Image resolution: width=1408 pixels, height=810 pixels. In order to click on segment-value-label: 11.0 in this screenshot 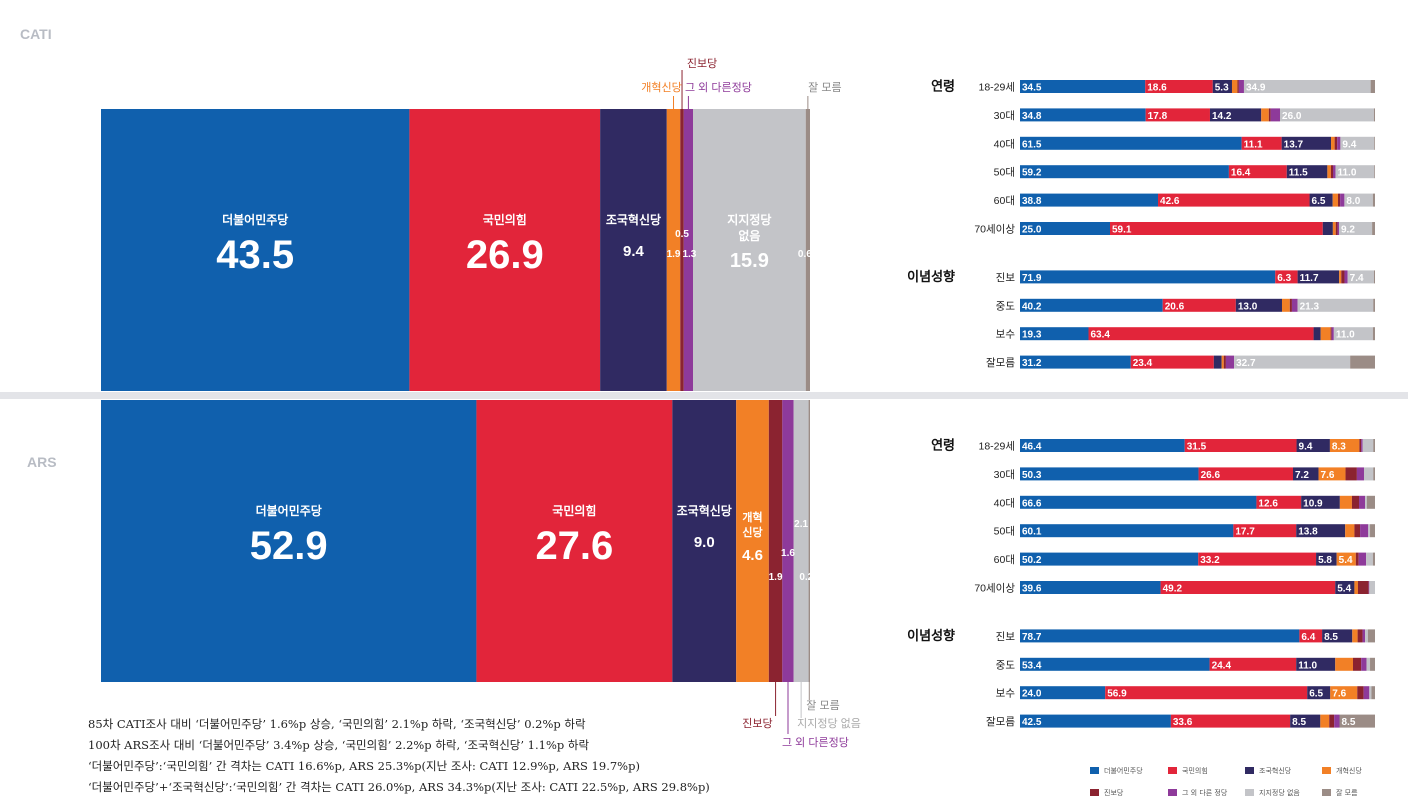, I will do `click(1345, 335)`.